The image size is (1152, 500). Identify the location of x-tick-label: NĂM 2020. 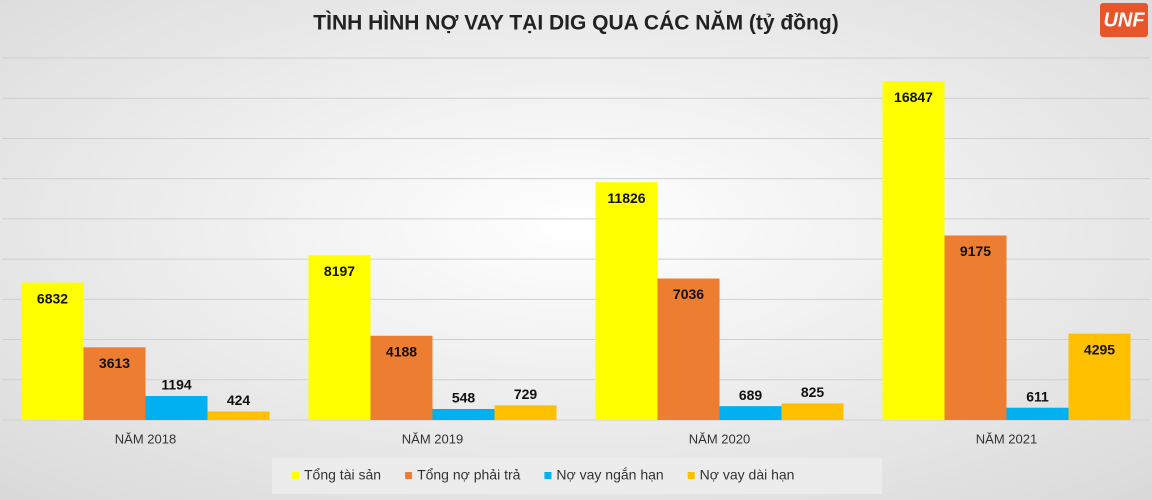
(719, 438).